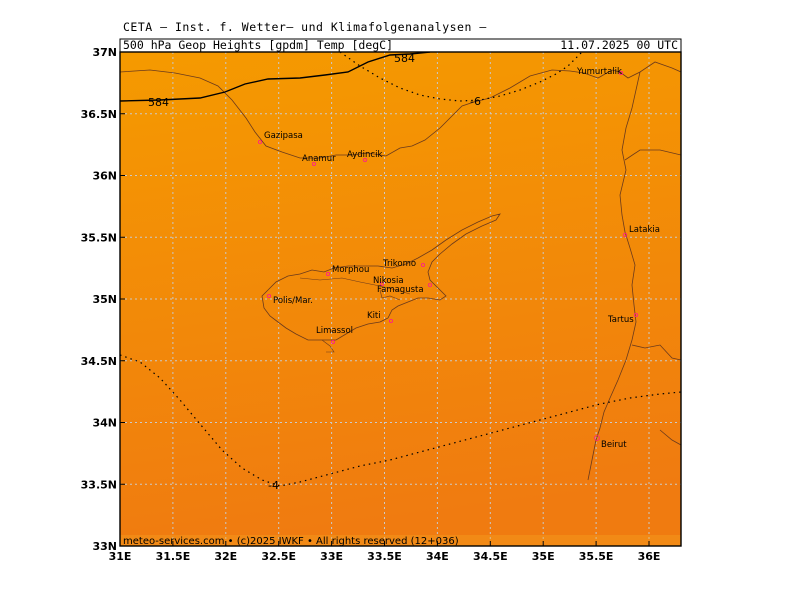 The image size is (800, 600). What do you see at coordinates (120, 556) in the screenshot?
I see `lon-label: 31E` at bounding box center [120, 556].